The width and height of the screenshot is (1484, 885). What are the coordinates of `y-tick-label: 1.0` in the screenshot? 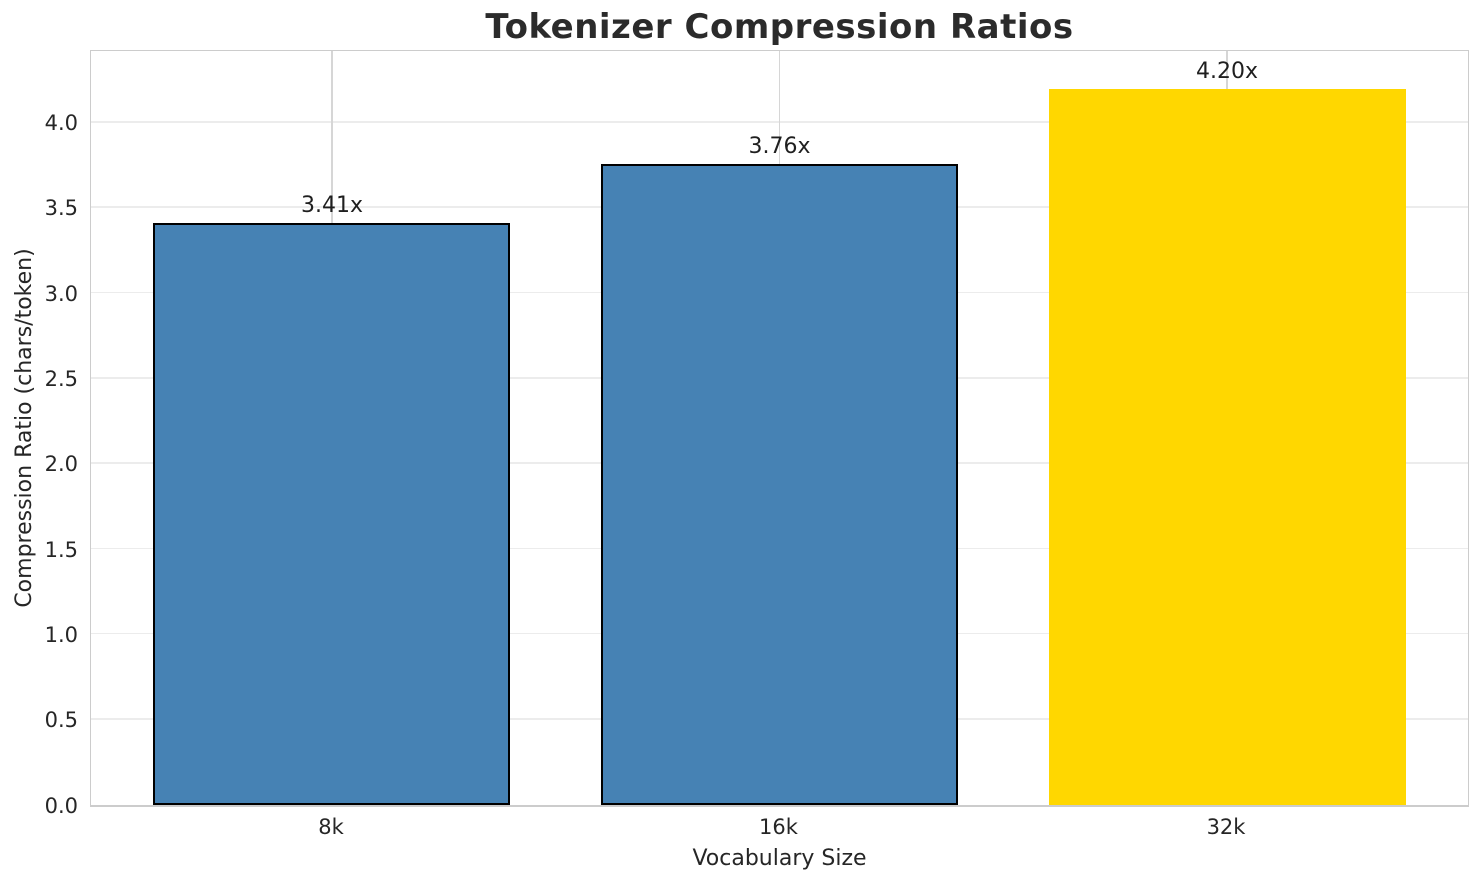 It's located at (61, 634).